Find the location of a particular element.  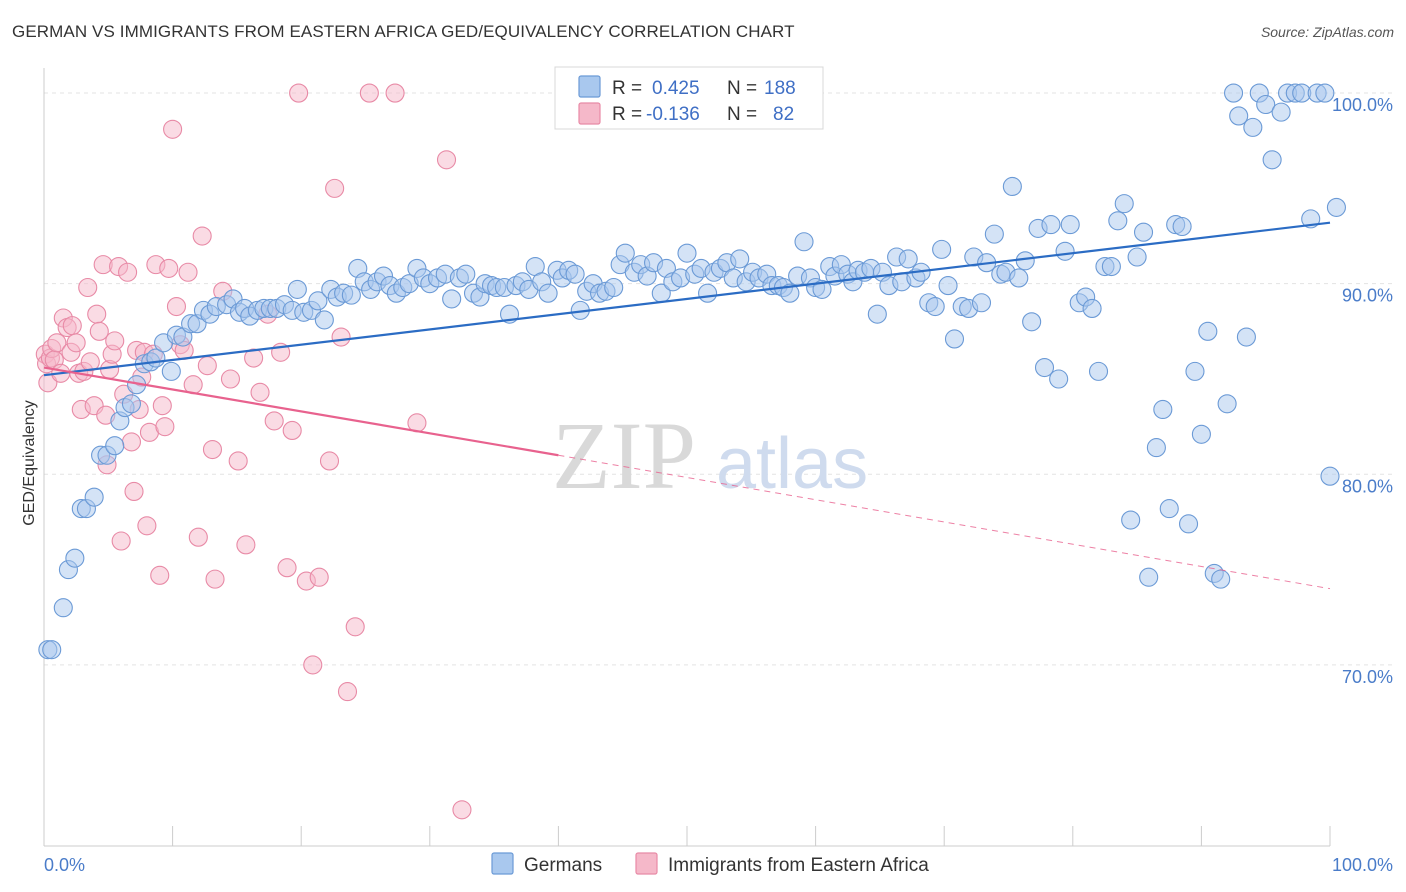

chart-source: Source: ZipAtlas.com is located at coordinates (1327, 32).